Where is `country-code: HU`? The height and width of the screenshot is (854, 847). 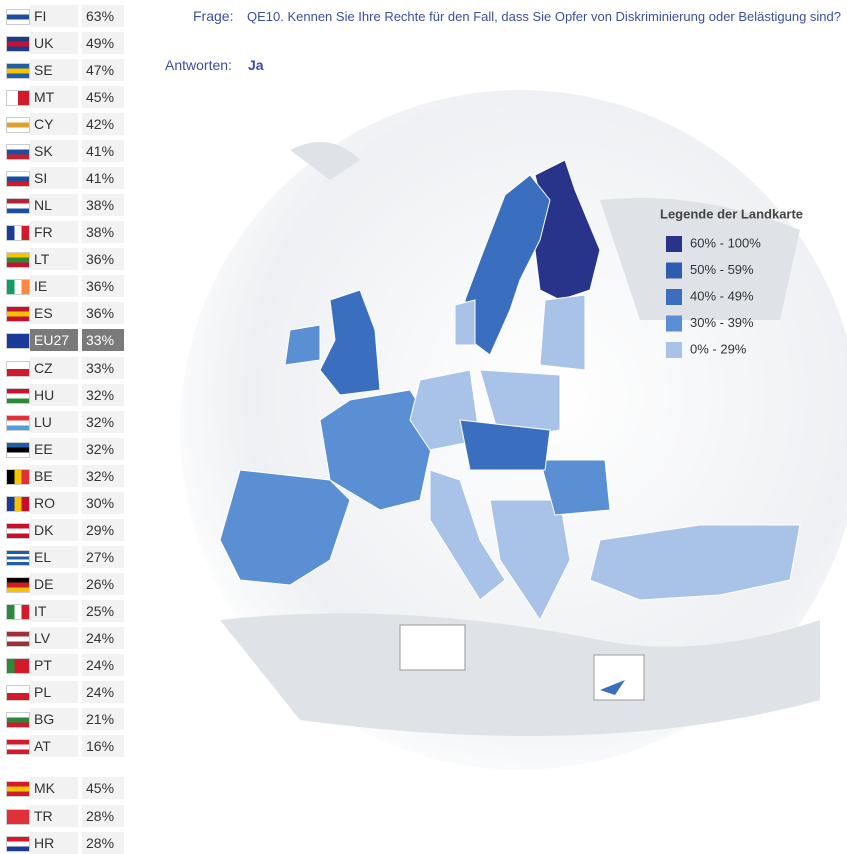 country-code: HU is located at coordinates (54, 394).